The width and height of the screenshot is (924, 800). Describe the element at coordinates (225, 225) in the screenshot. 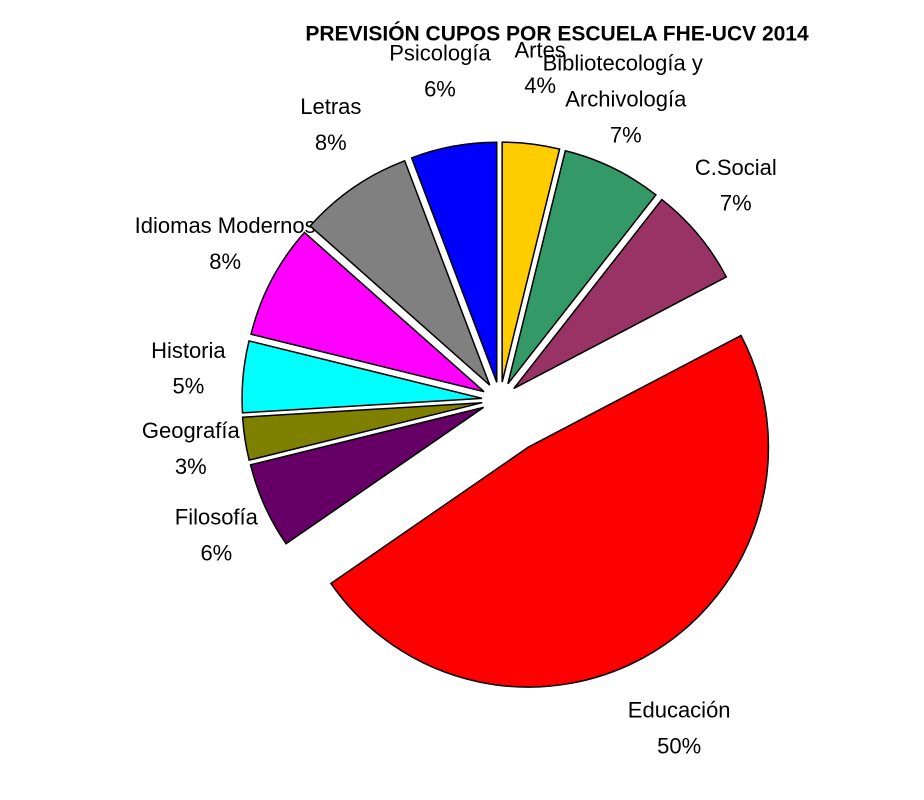

I see `category-label: Idiomas Modernos` at that location.